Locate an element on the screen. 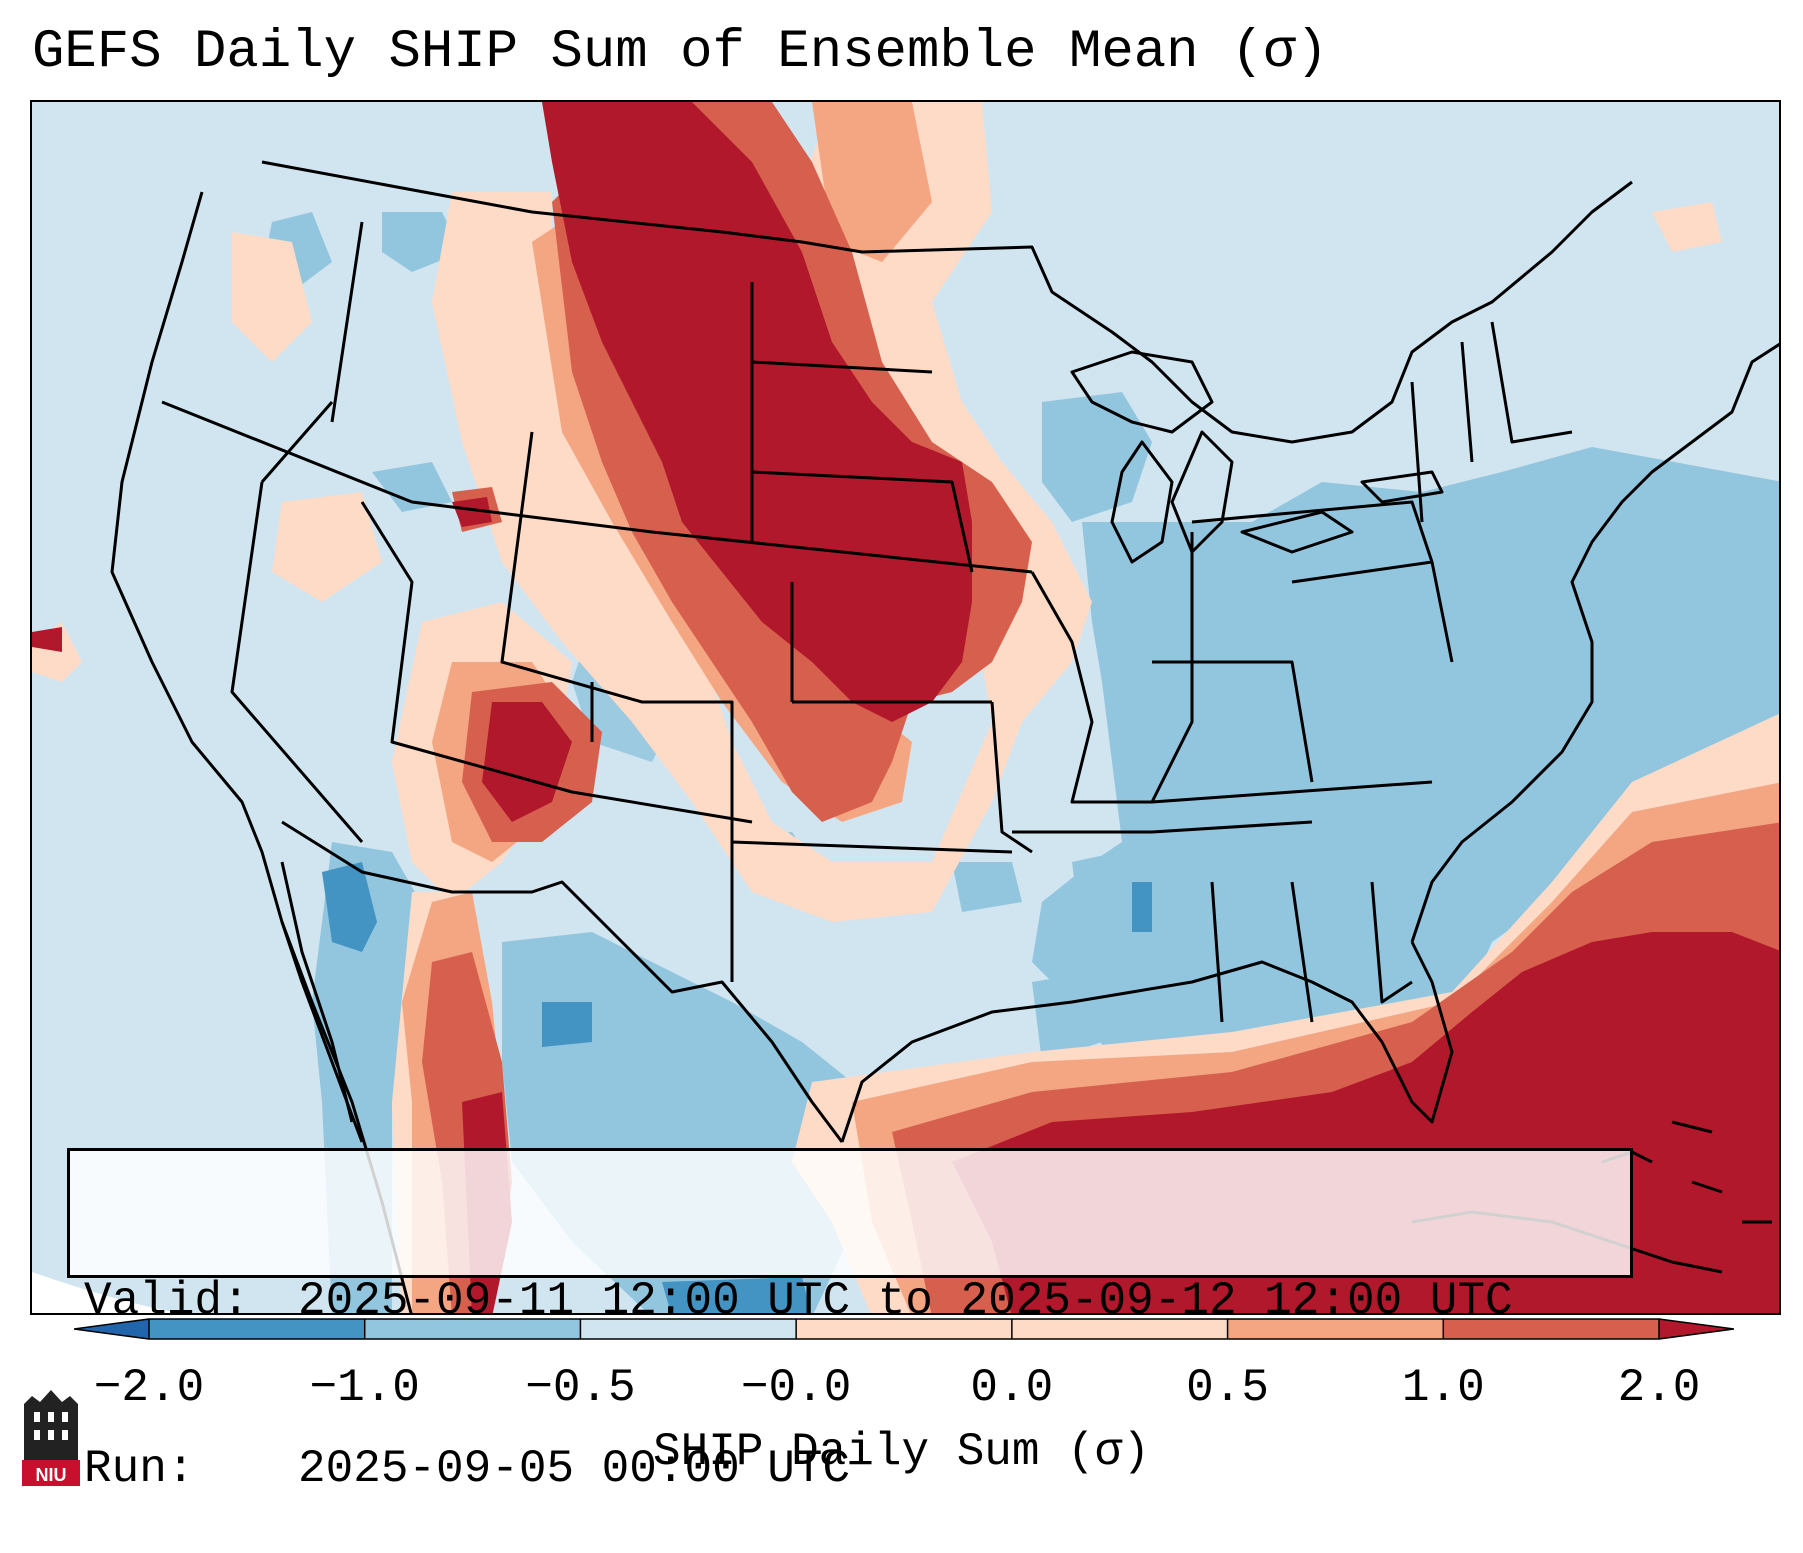  colorbar-tick-label: −2.0 is located at coordinates (149, 1388).